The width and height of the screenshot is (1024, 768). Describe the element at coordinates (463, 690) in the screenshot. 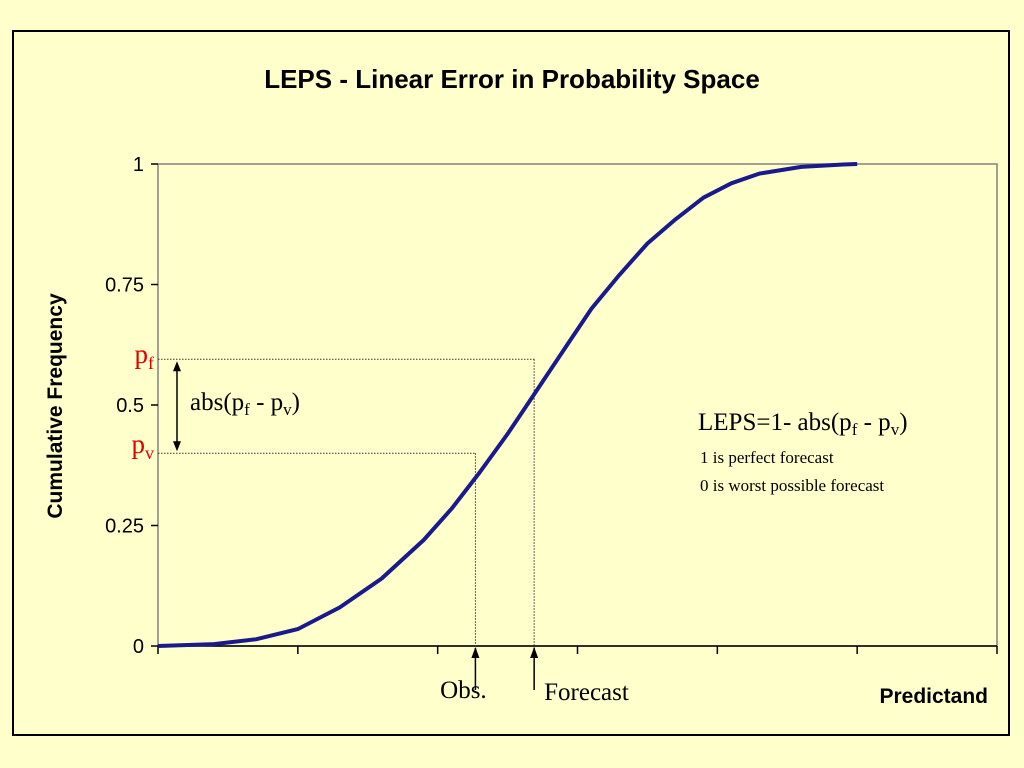

I see `obs-label: Obs.` at that location.